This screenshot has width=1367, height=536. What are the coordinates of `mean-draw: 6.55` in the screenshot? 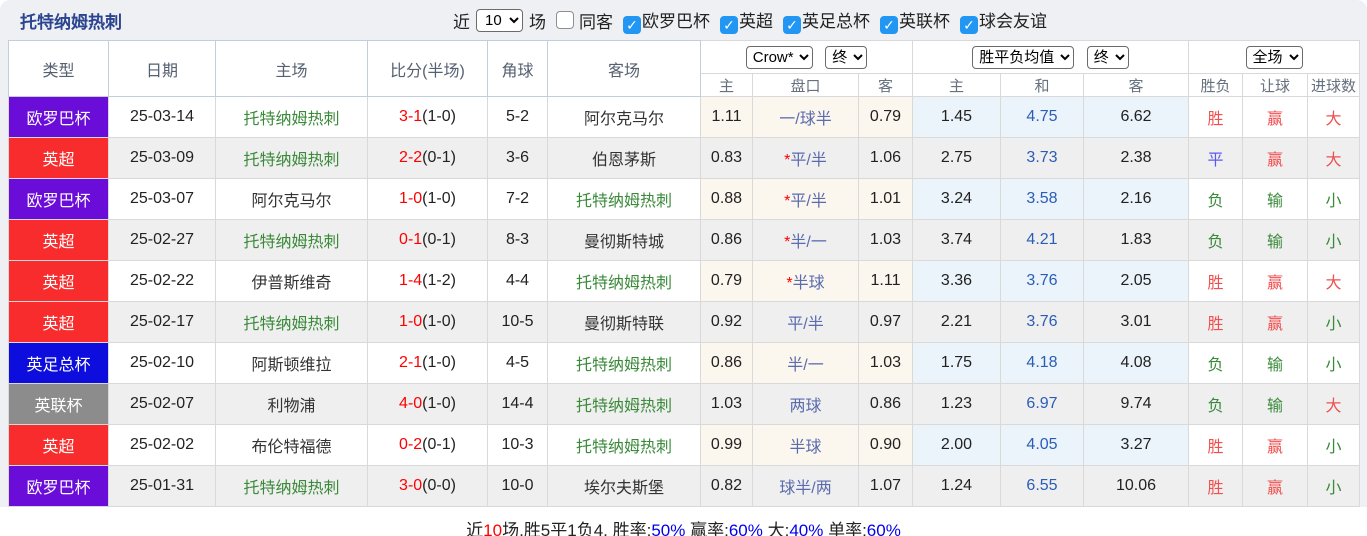 It's located at (1042, 486).